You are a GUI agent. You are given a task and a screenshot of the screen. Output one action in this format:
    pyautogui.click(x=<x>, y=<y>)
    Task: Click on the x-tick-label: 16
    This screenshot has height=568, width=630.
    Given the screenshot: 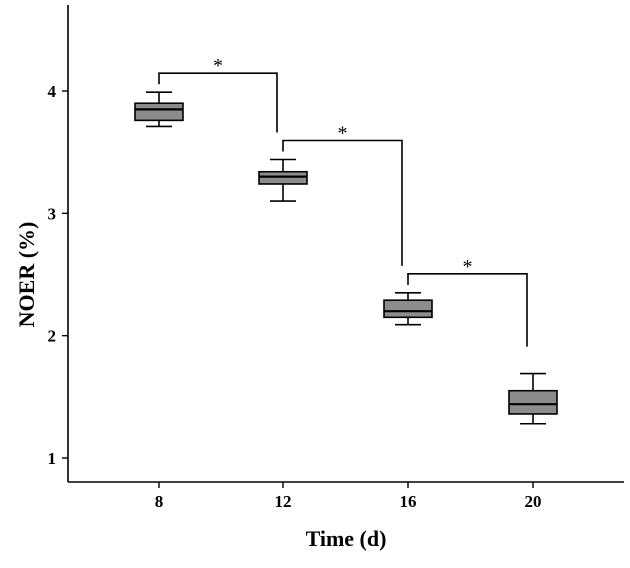 What is the action you would take?
    pyautogui.click(x=408, y=501)
    